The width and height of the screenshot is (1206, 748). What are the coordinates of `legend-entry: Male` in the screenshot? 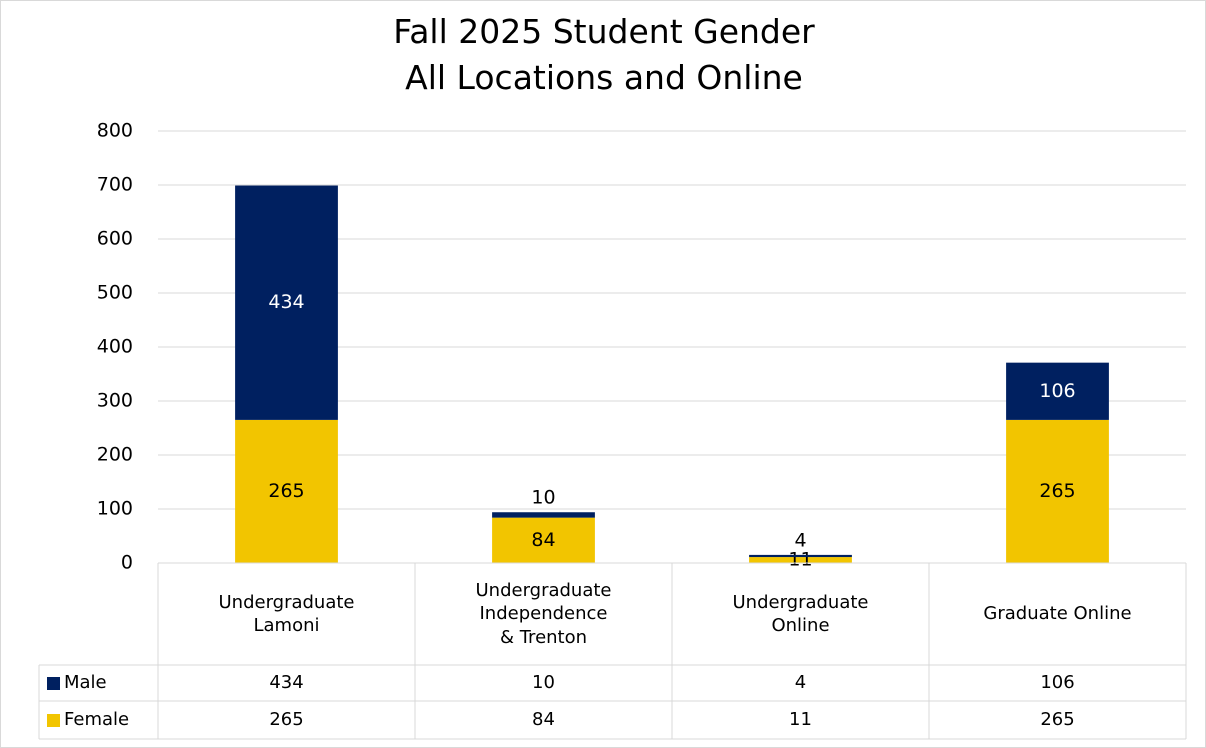 It's located at (98, 683).